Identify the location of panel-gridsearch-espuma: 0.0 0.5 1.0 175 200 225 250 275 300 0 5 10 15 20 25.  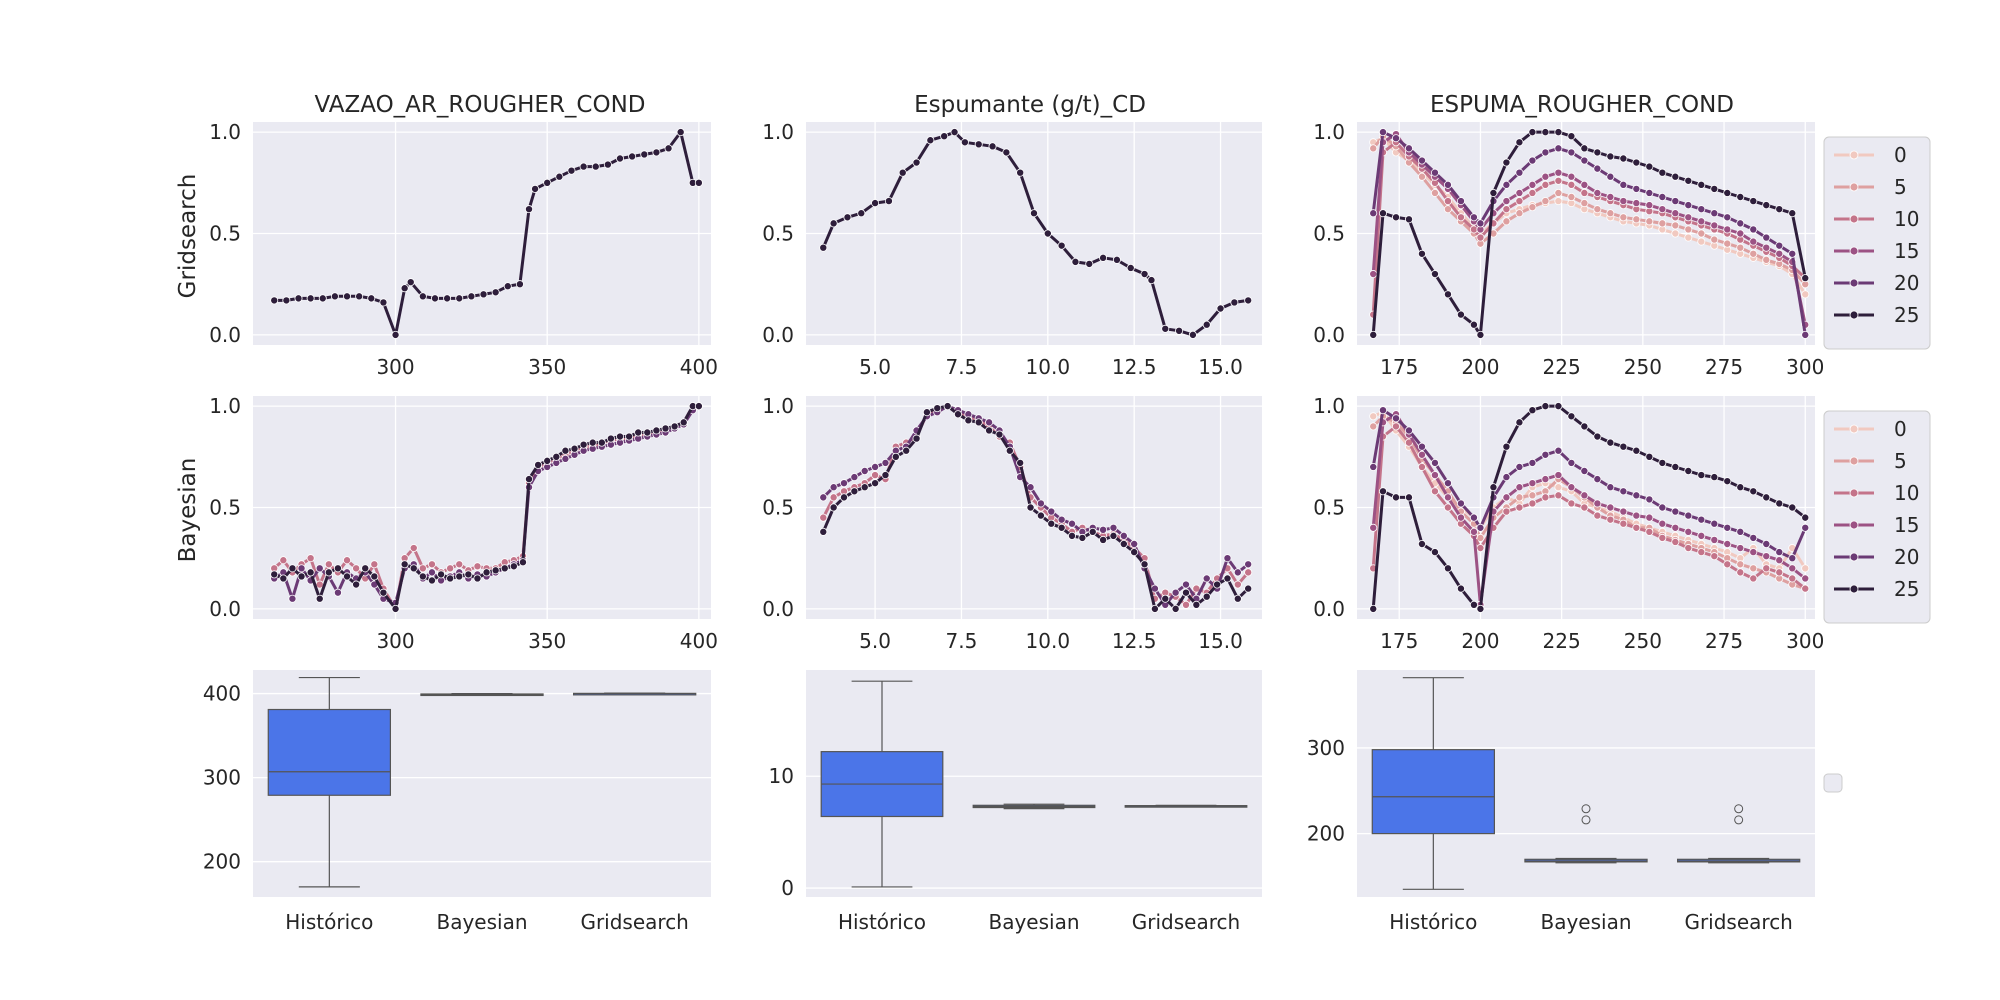
(1622, 249).